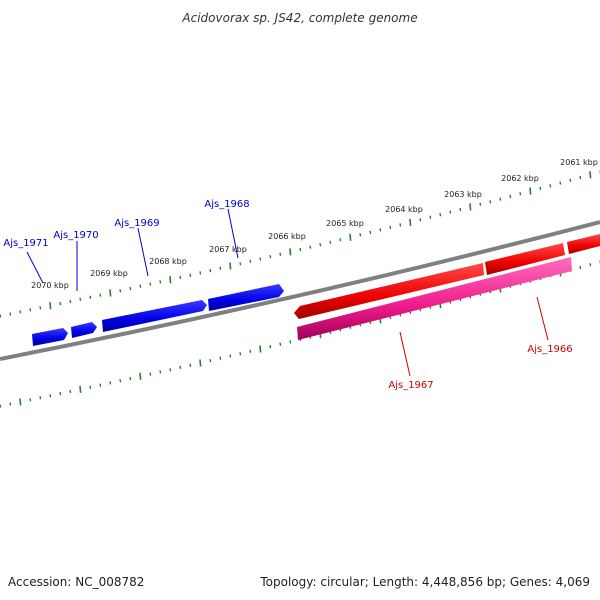 This screenshot has height=600, width=600. Describe the element at coordinates (345, 223) in the screenshot. I see `ruler-label-2065: 2065 kbp` at that location.